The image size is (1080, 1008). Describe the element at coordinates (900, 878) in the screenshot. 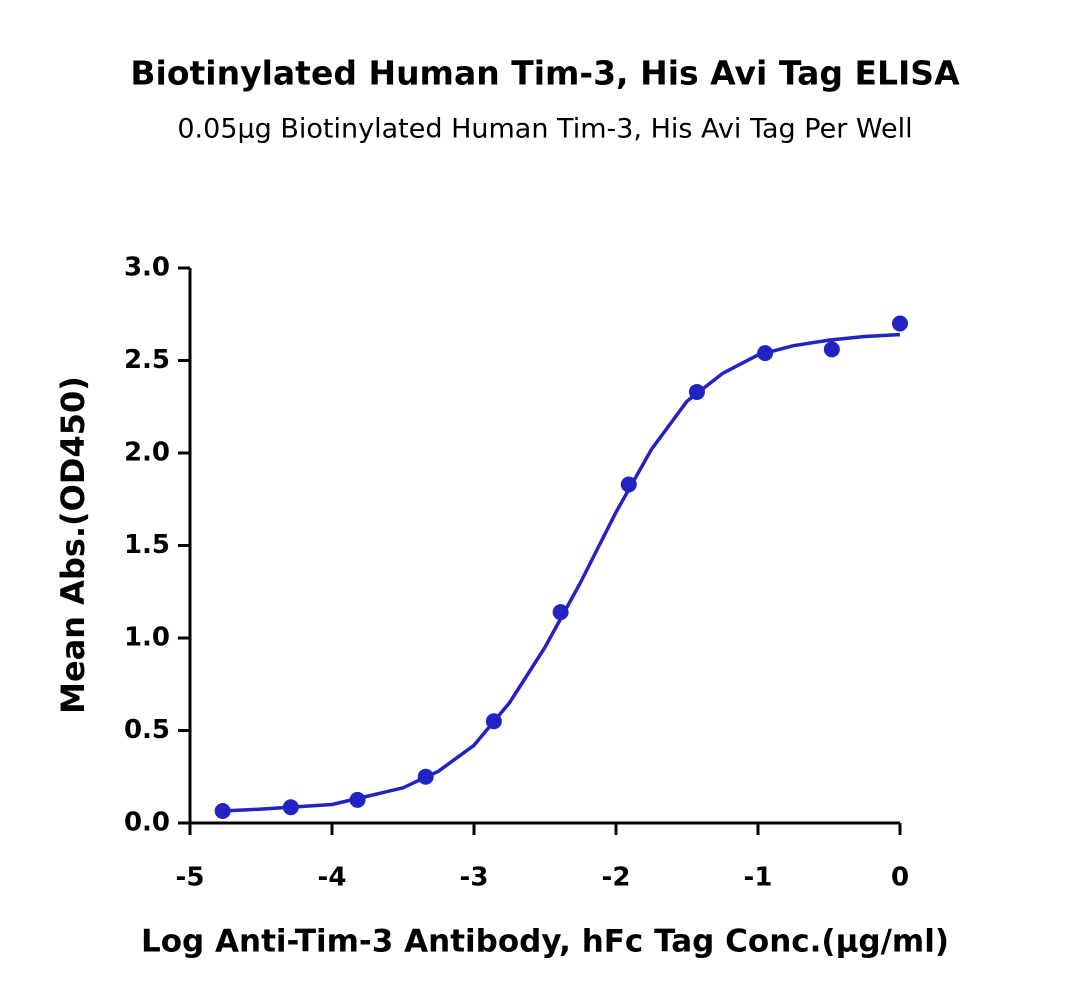

I see `x-tick-label: 0` at that location.